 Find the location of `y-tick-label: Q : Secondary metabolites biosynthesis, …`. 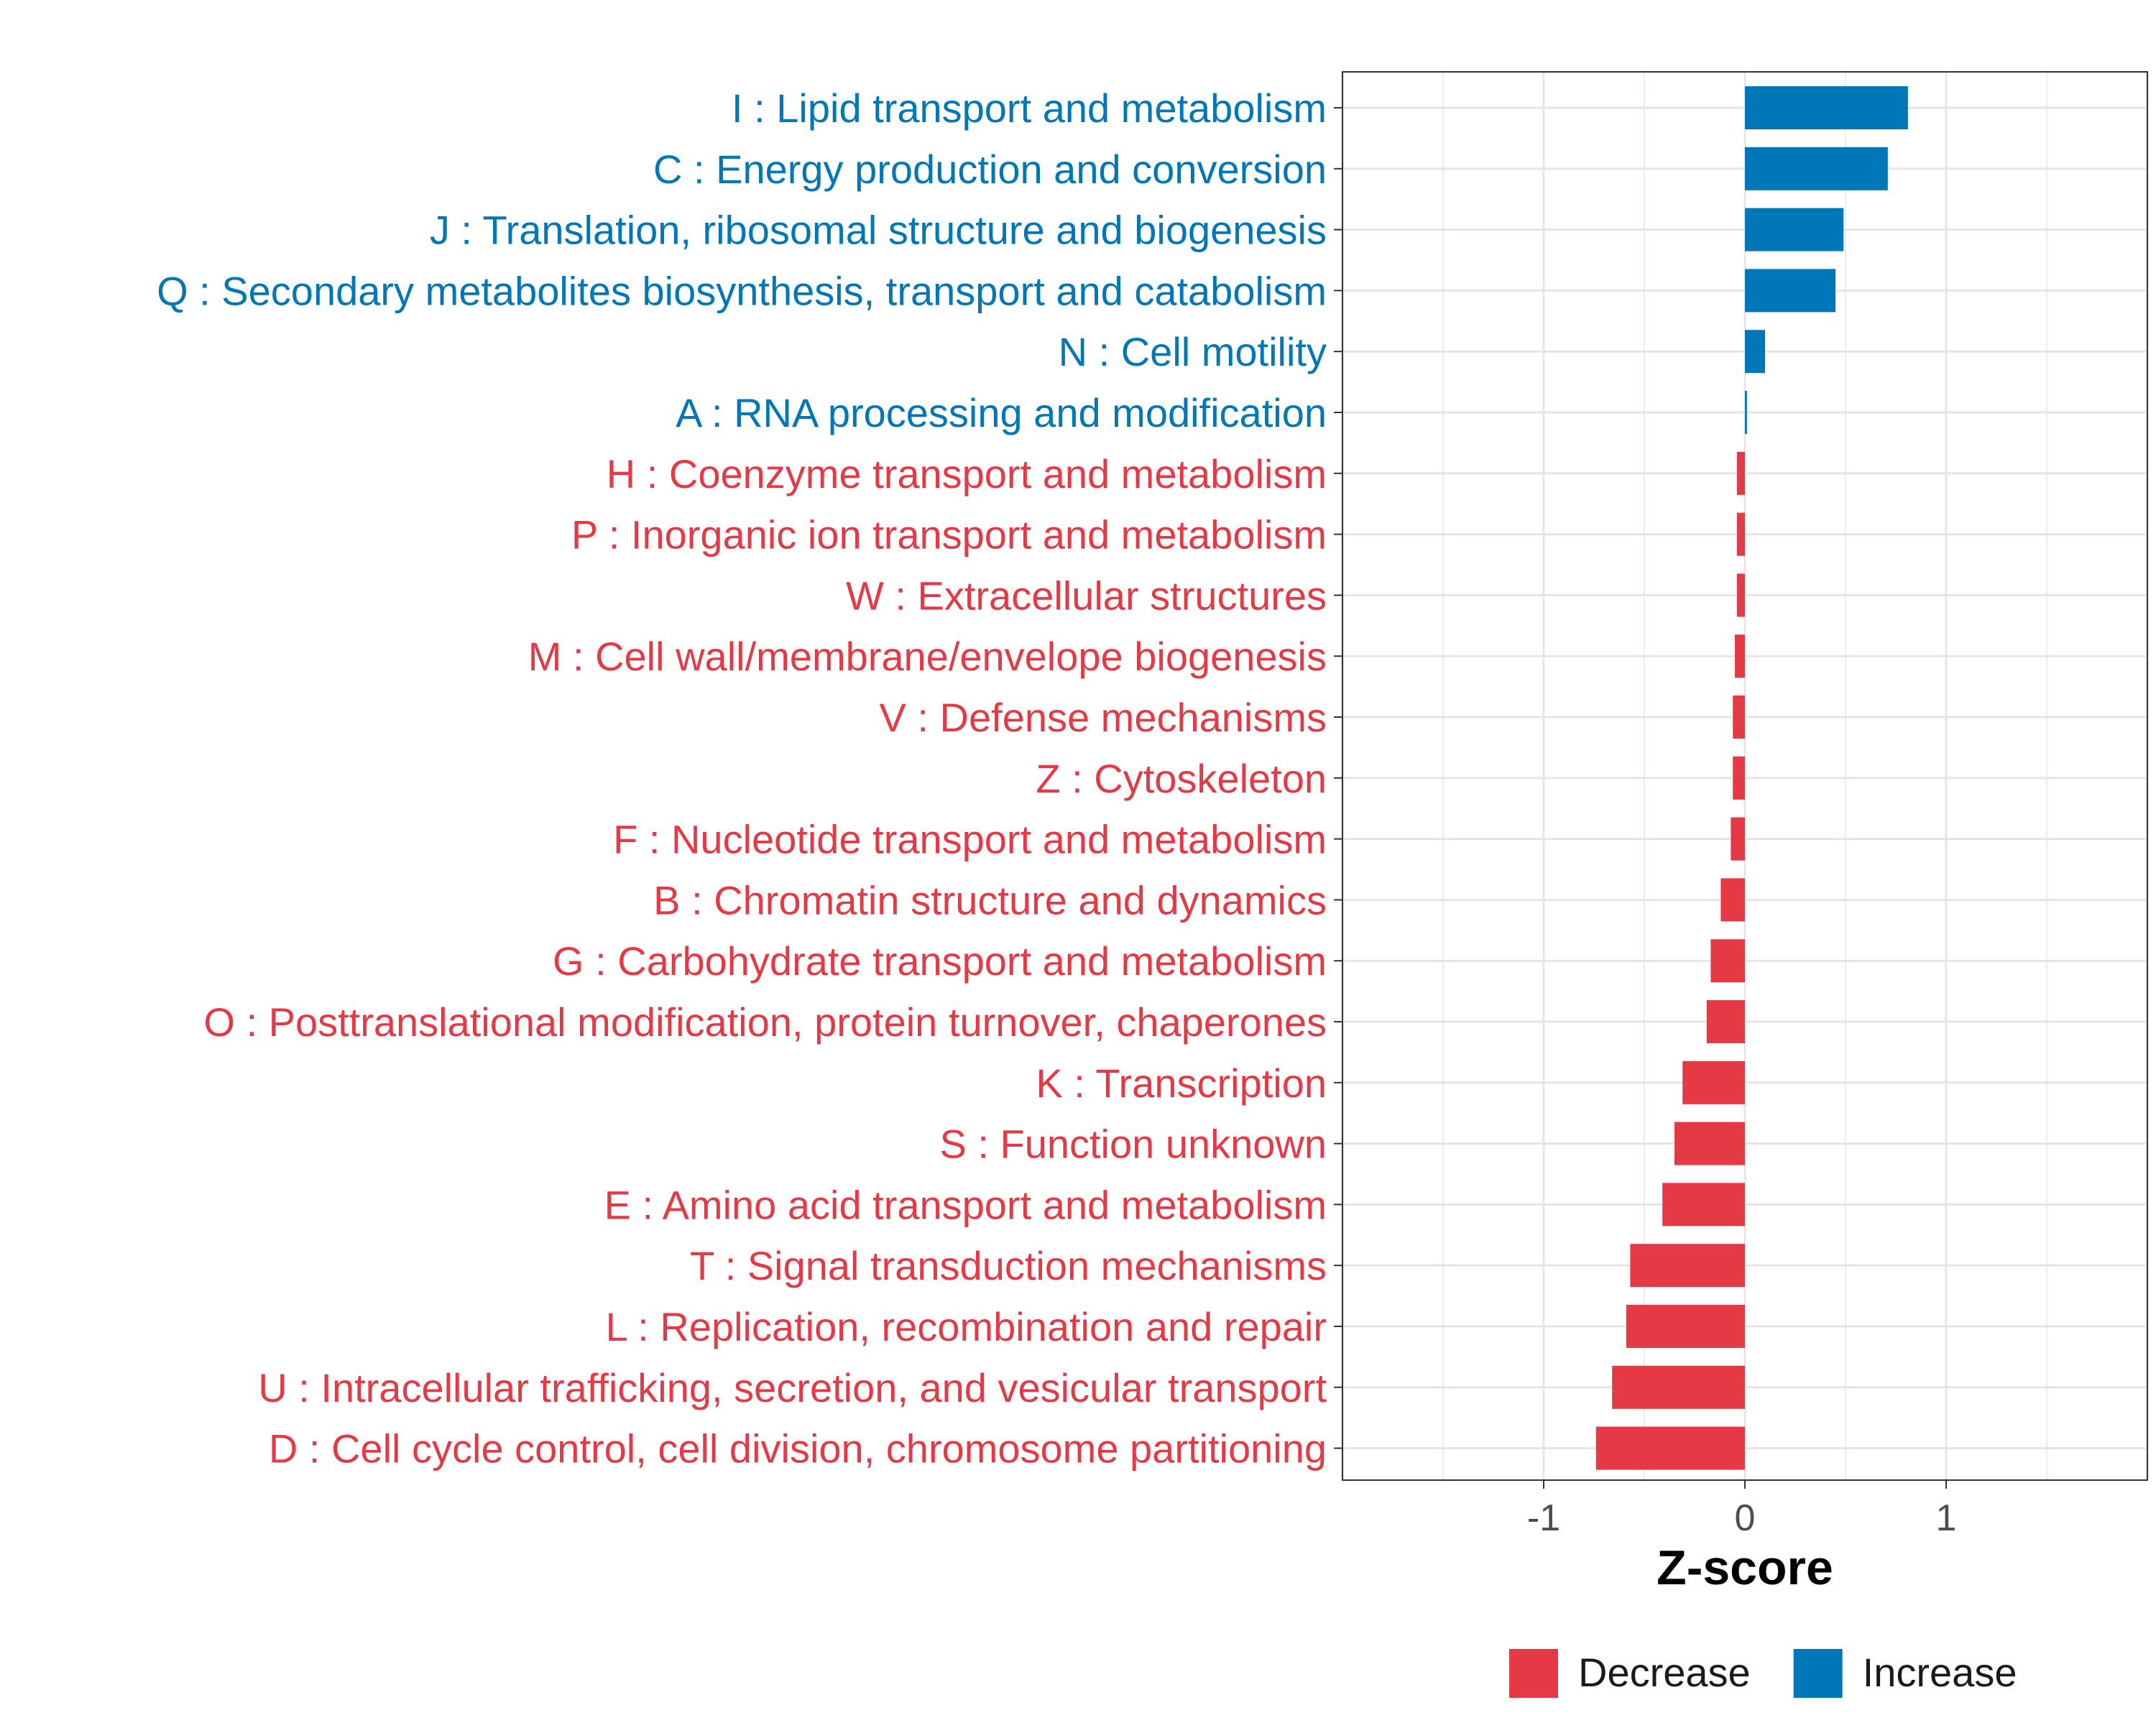

y-tick-label: Q : Secondary metabolites biosynthesis, … is located at coordinates (742, 290).